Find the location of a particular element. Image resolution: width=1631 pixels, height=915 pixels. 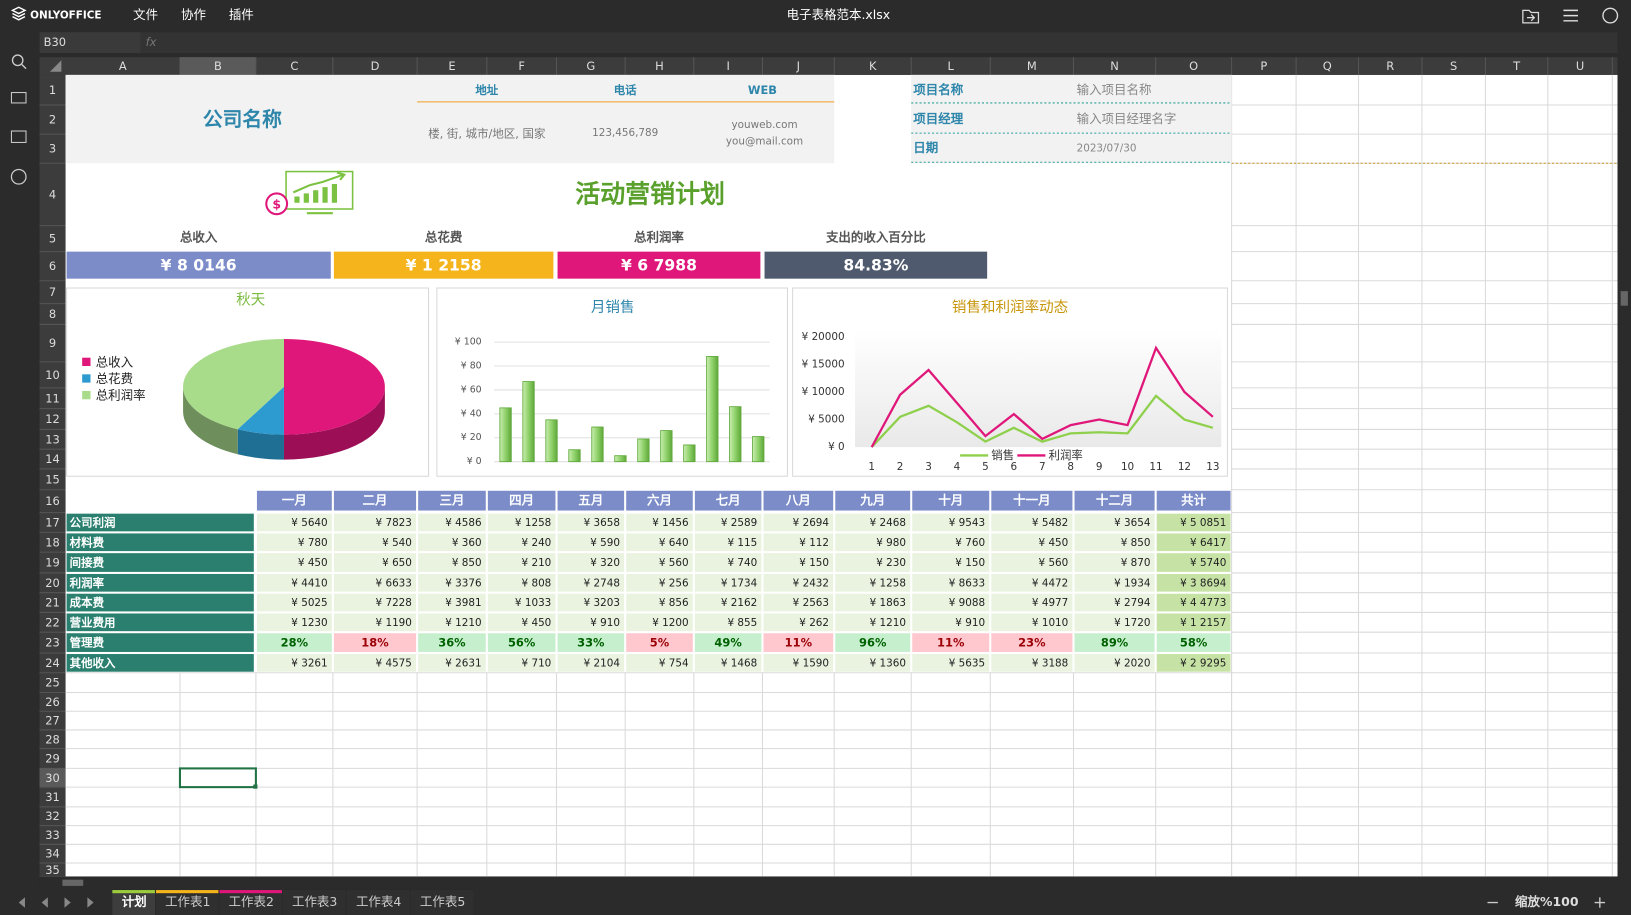

row-header: 24 is located at coordinates (52, 663).